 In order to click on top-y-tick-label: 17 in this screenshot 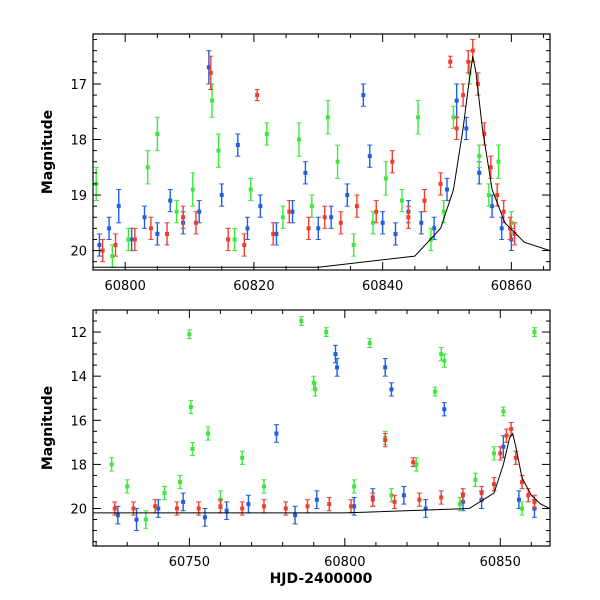, I will do `click(78, 85)`.